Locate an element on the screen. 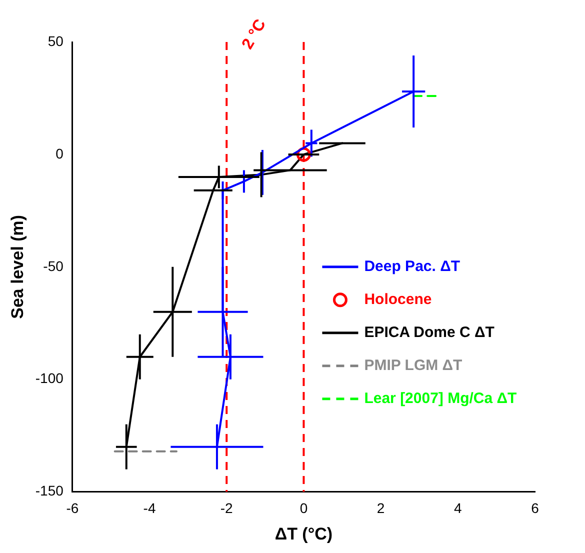  x-tick-label: 4 is located at coordinates (458, 508).